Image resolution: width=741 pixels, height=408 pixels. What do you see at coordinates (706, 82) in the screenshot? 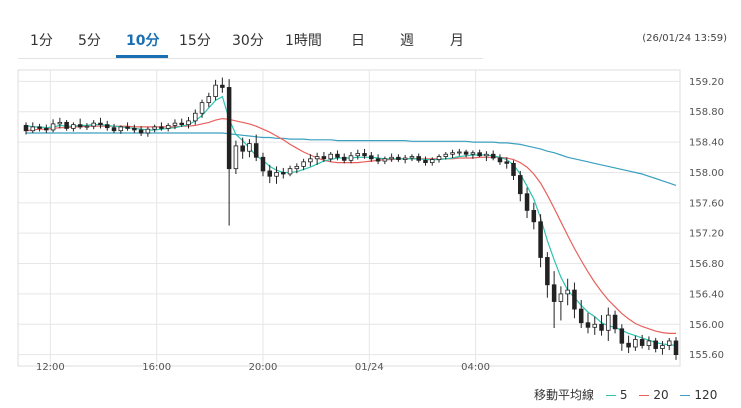
I see `y-tick-label: 159.20` at bounding box center [706, 82].